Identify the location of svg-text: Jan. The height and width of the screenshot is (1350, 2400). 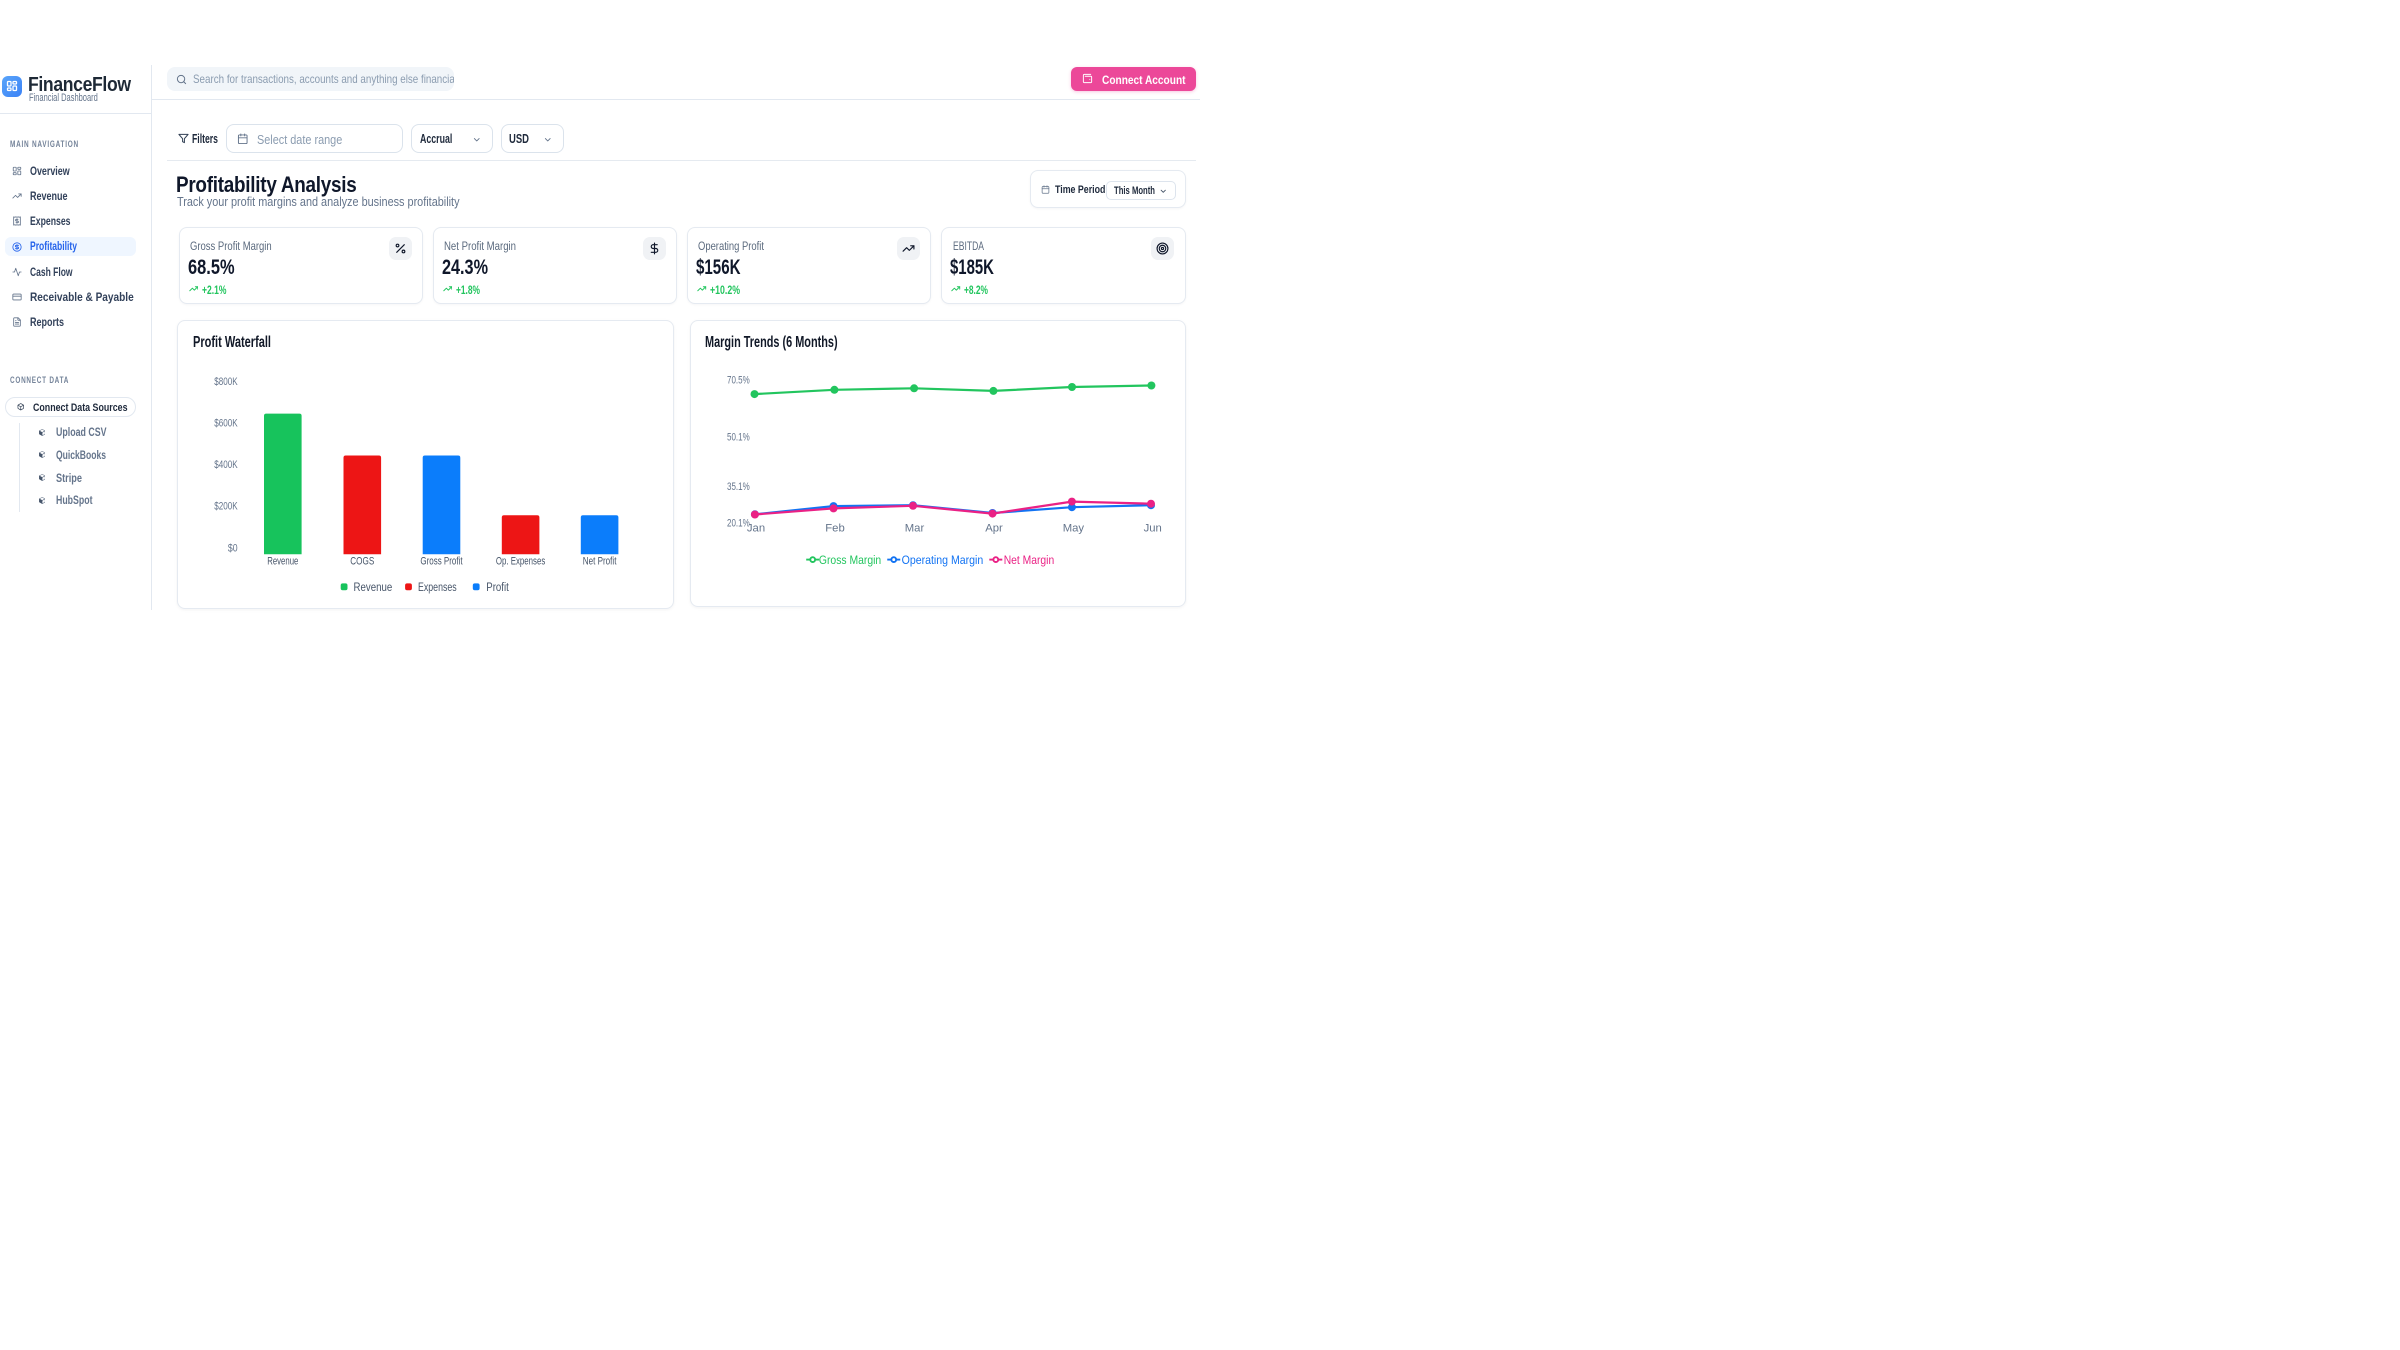
(756, 528).